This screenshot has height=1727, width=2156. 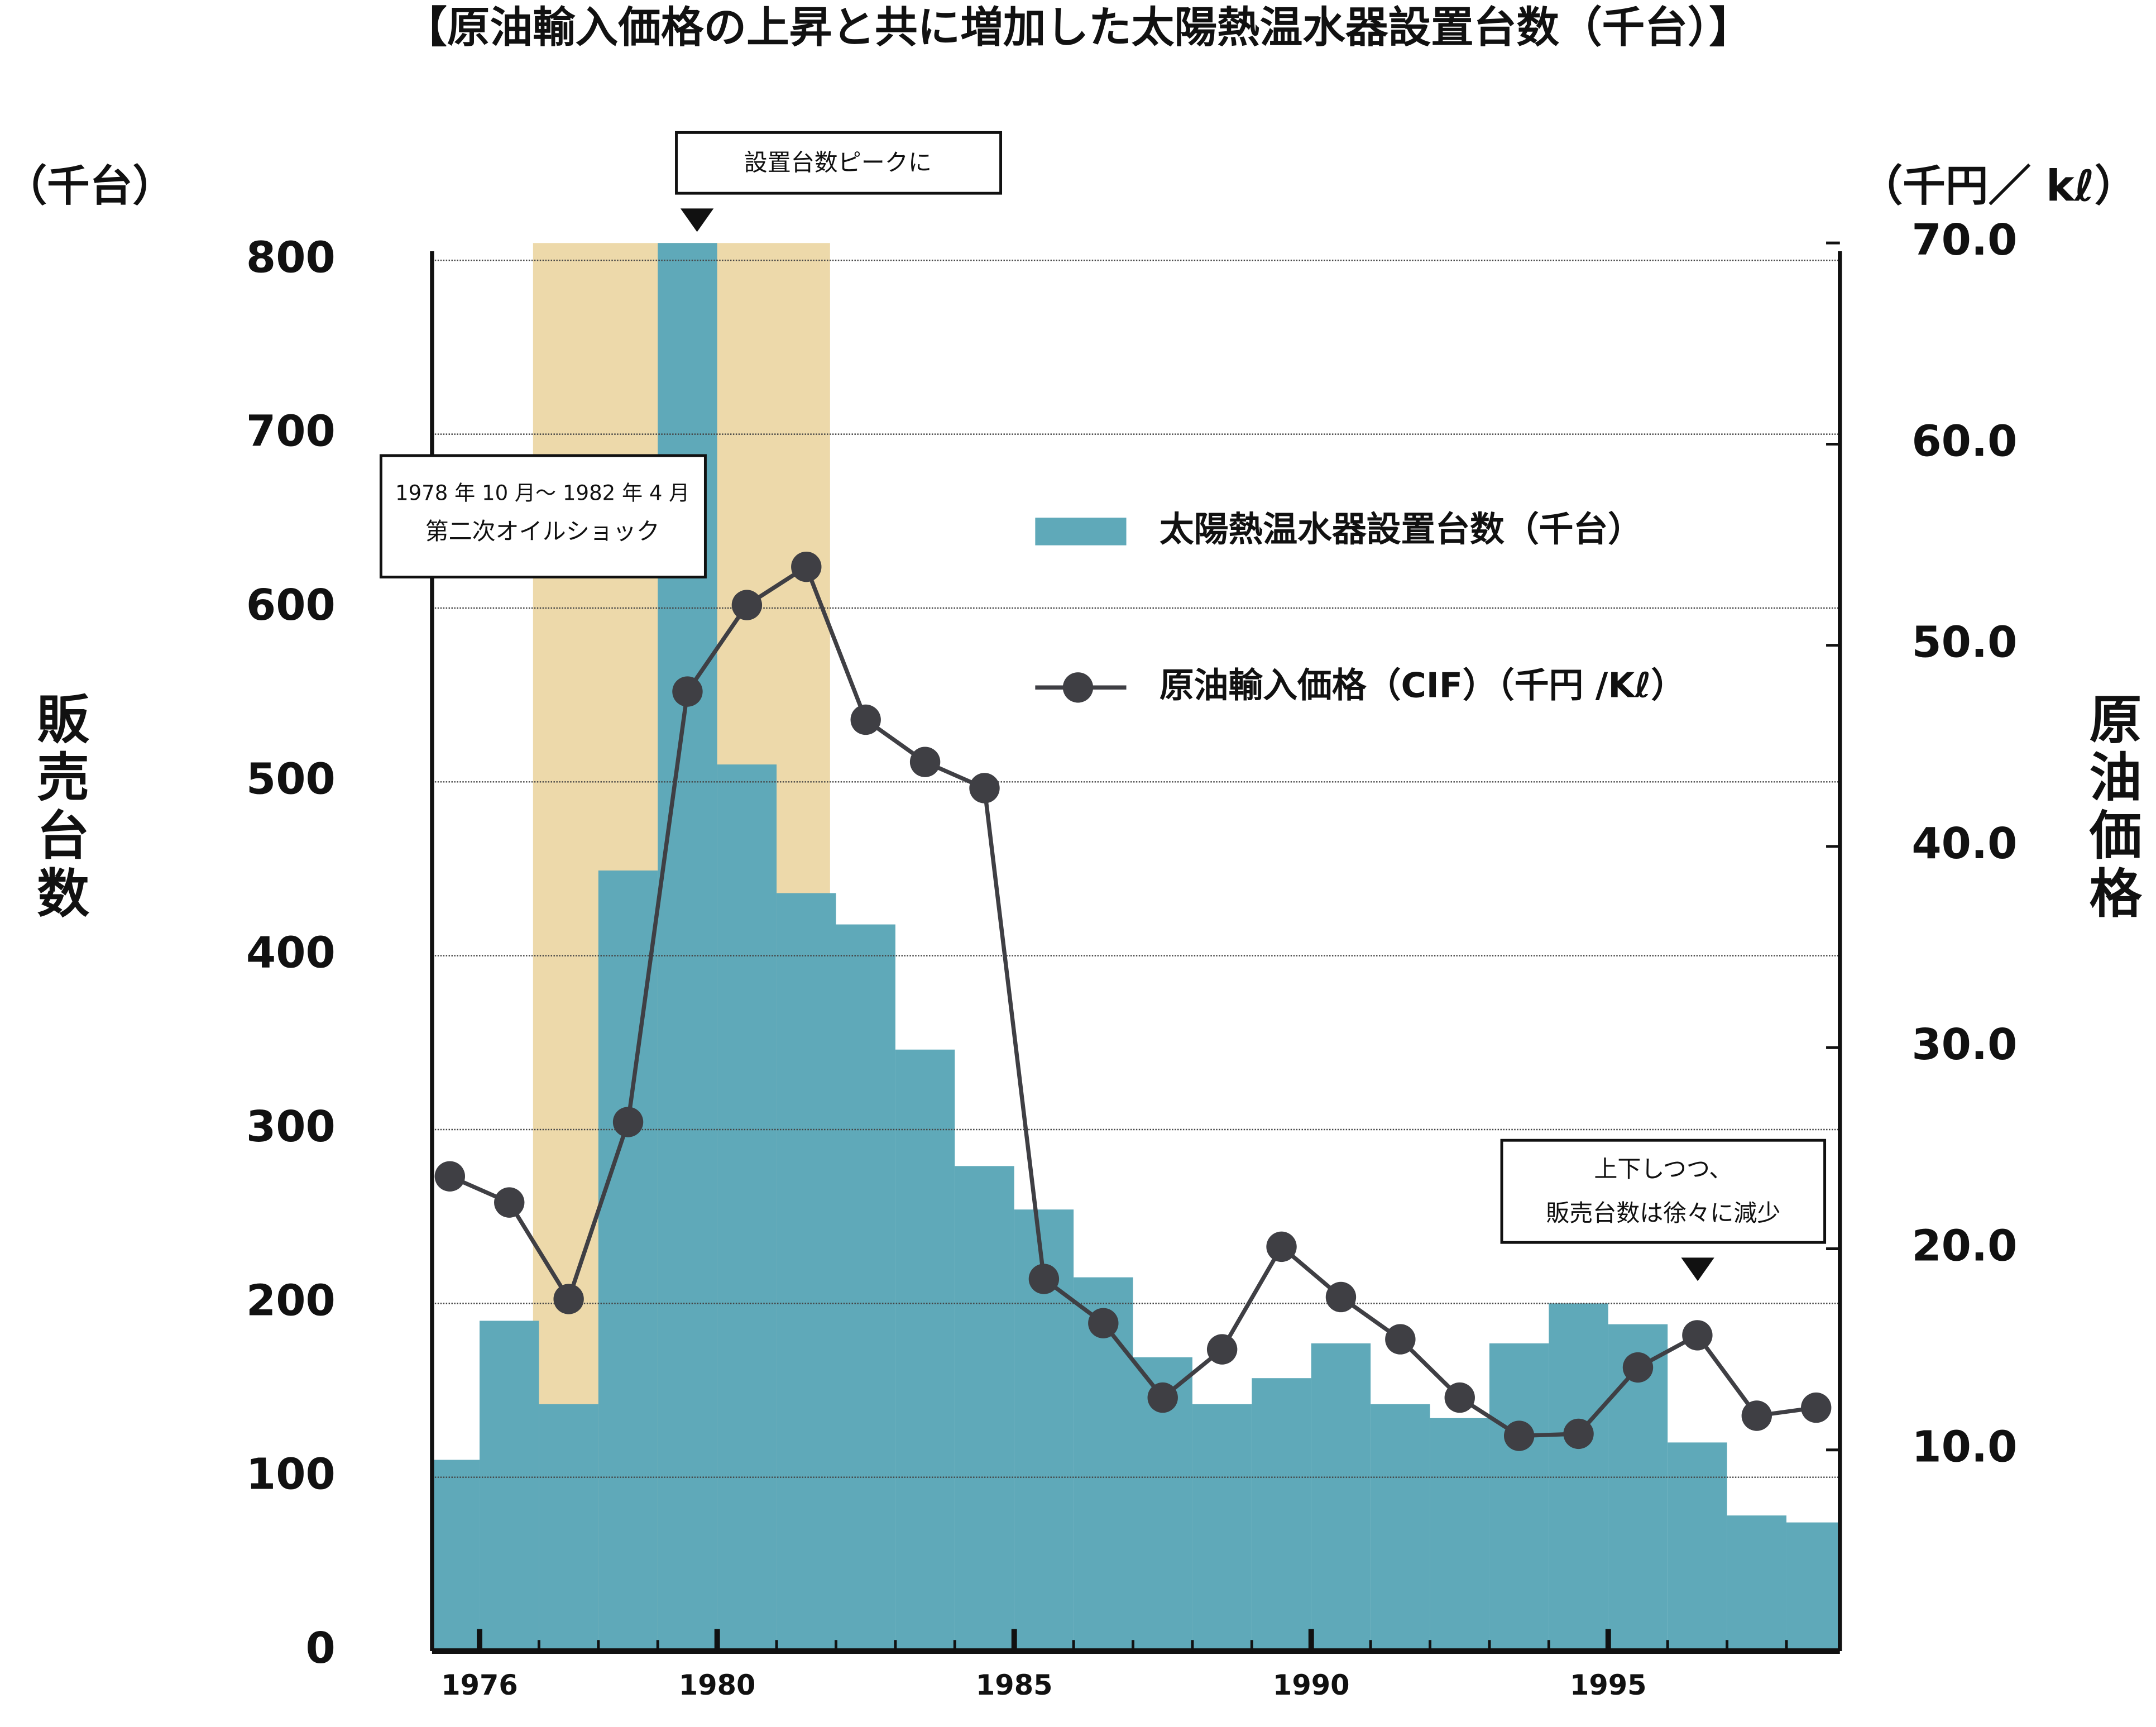 I want to click on y-tick-label: 700, so click(x=291, y=432).